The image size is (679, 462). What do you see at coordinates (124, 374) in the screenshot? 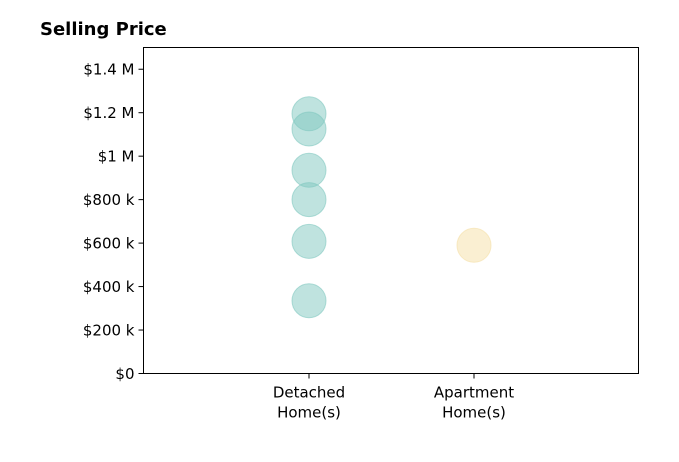
I see `y-tick-label: $0` at bounding box center [124, 374].